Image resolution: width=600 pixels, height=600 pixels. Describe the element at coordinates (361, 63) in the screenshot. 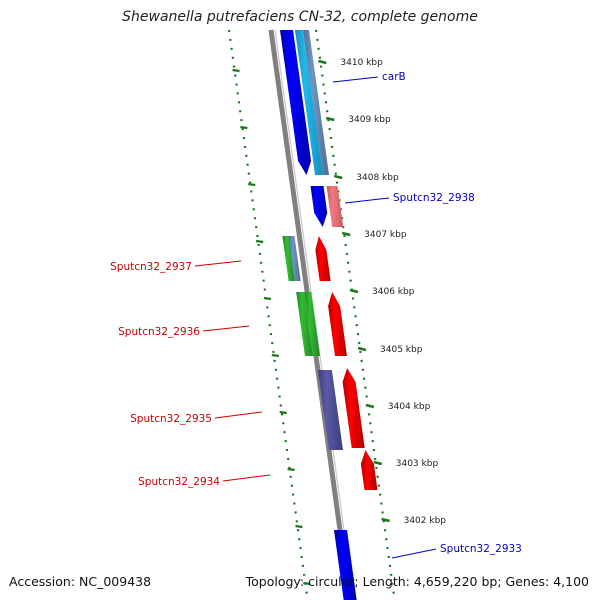

I see `scale-tick-label: 3410 kbp` at that location.